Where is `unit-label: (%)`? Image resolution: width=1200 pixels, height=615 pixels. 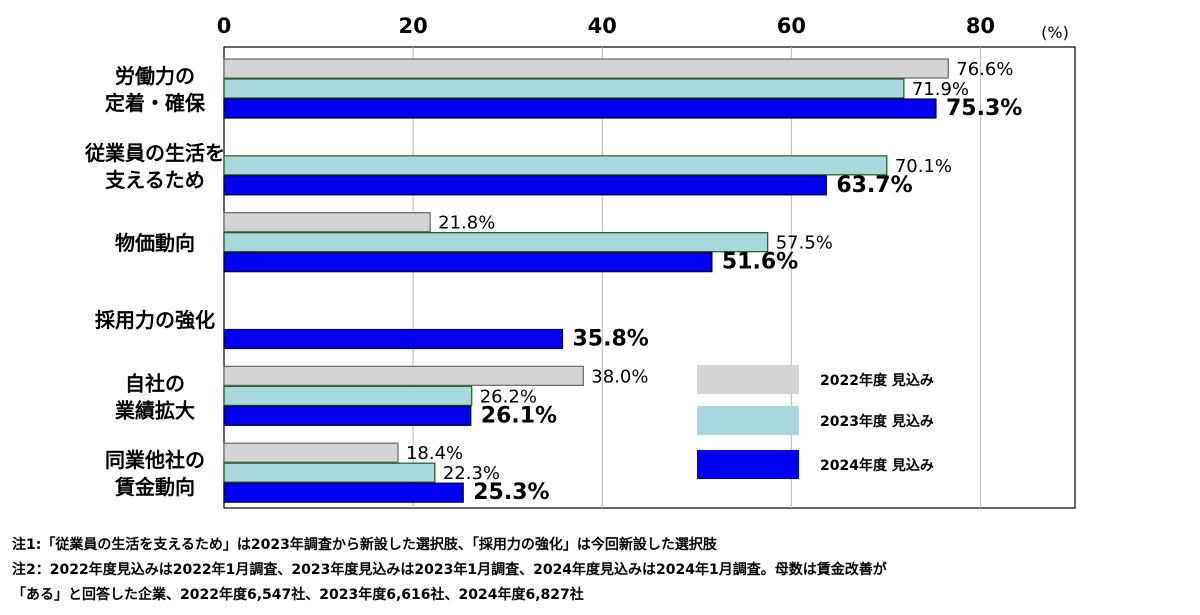 unit-label: (%) is located at coordinates (1055, 32).